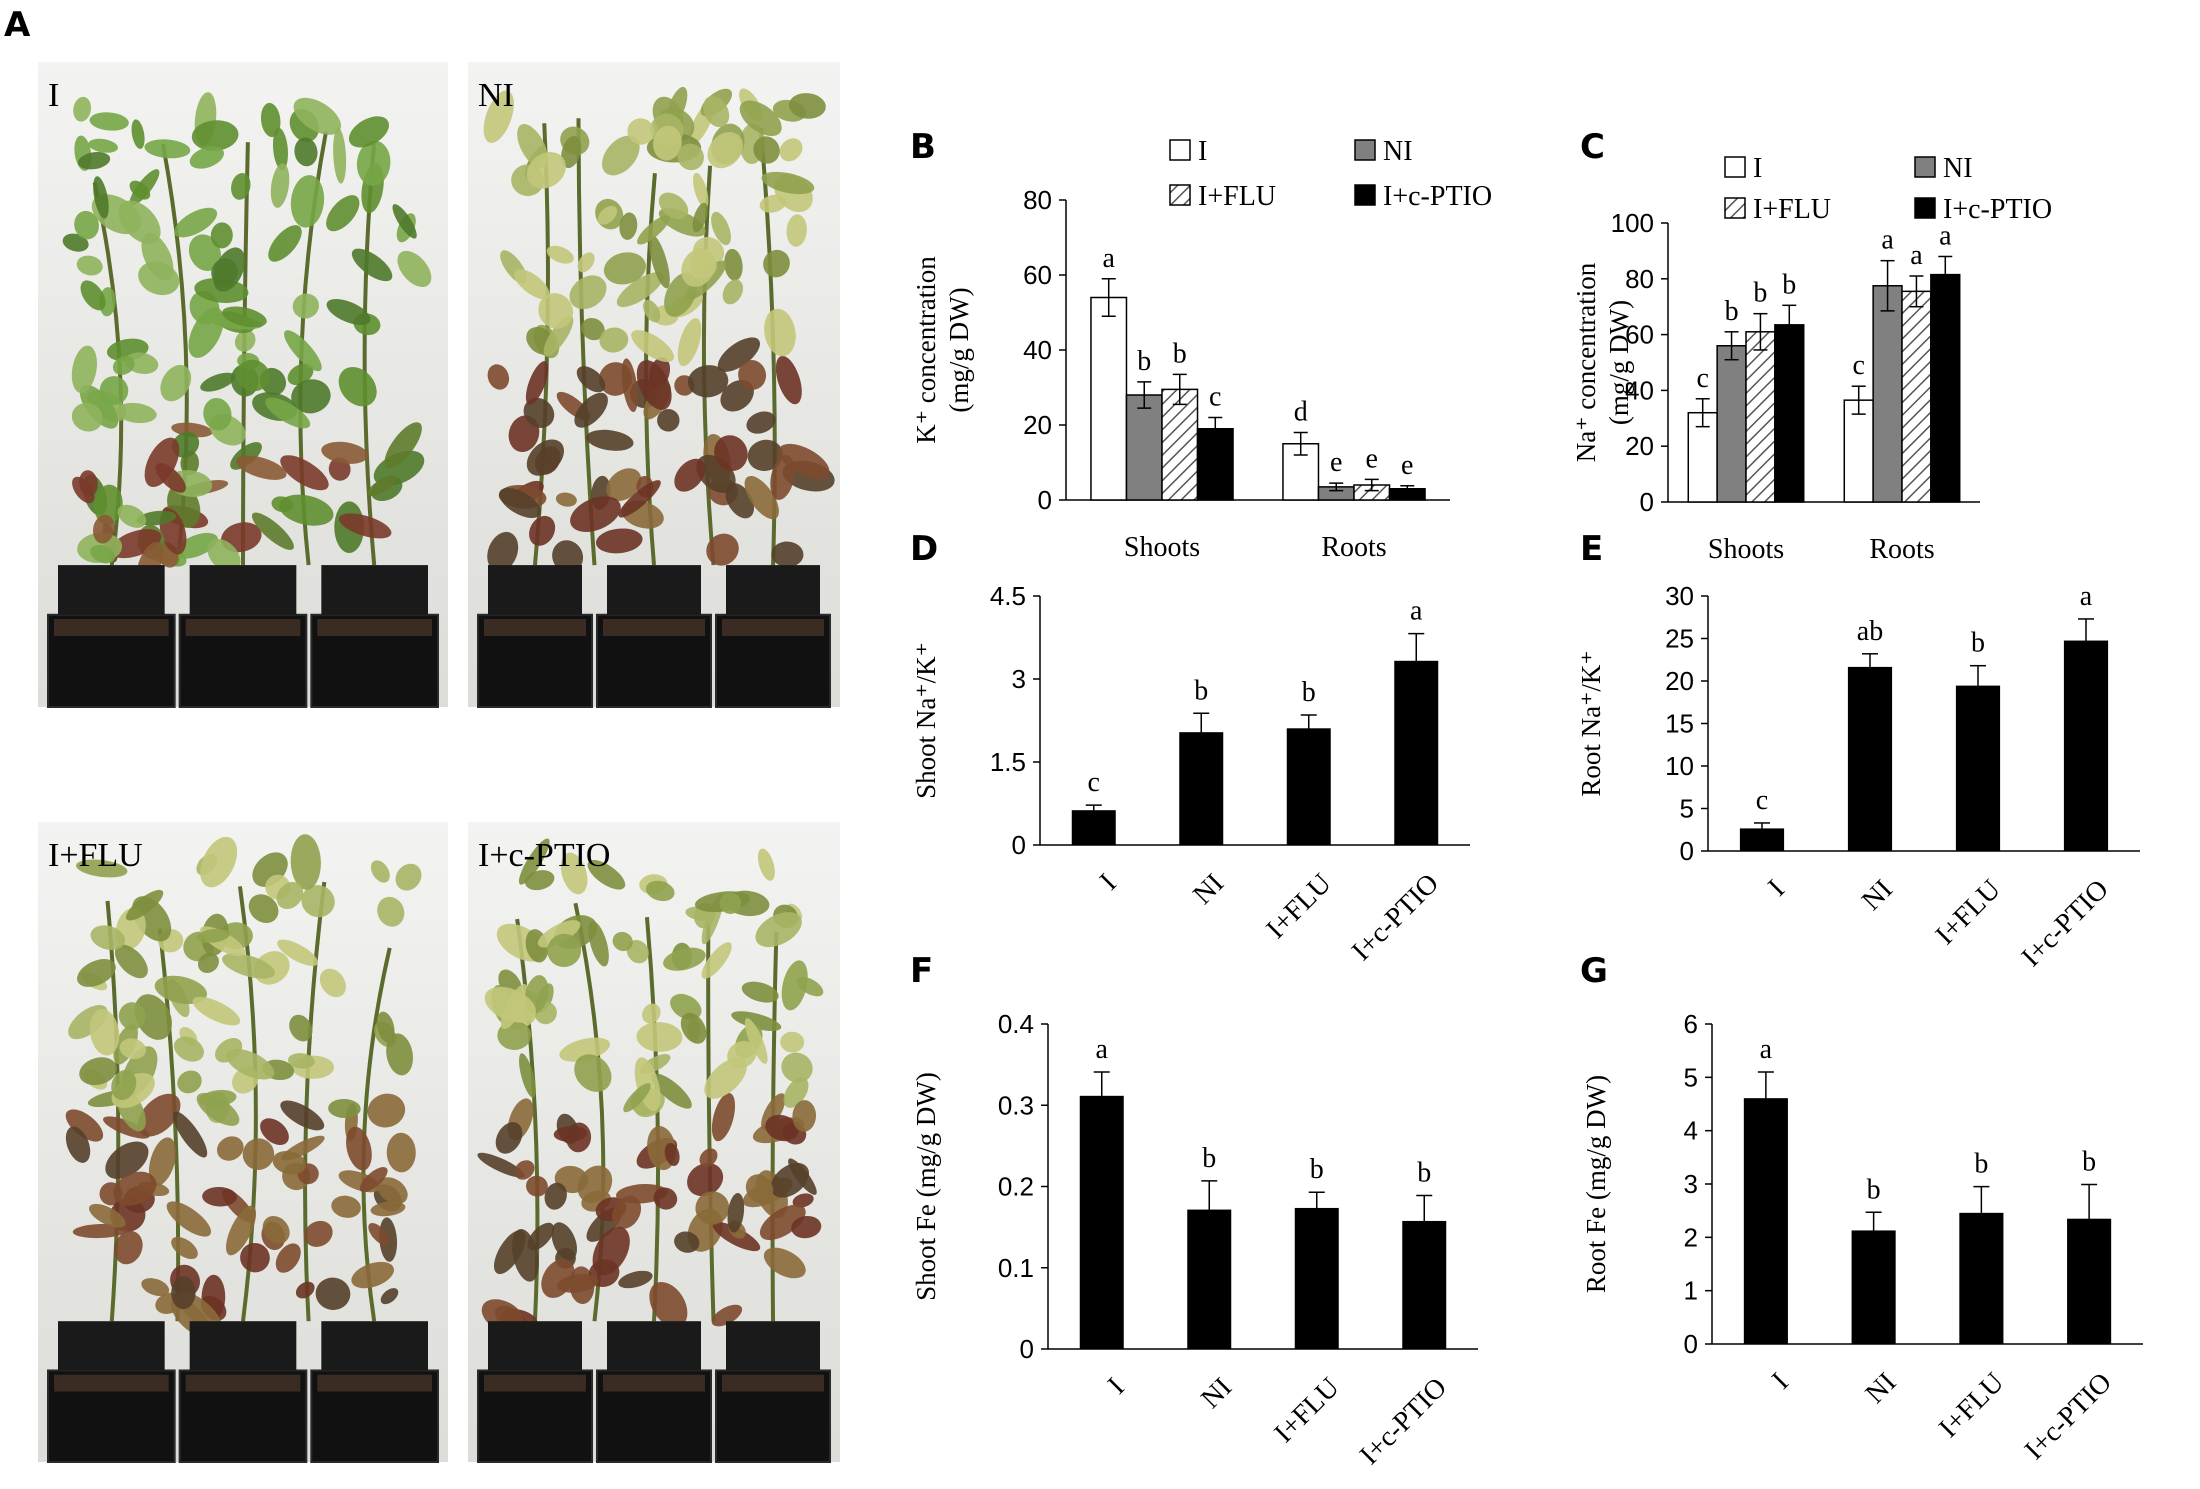 This screenshot has height=1489, width=2200. I want to click on bar-i-c-ptio-roots, so click(1945, 388).